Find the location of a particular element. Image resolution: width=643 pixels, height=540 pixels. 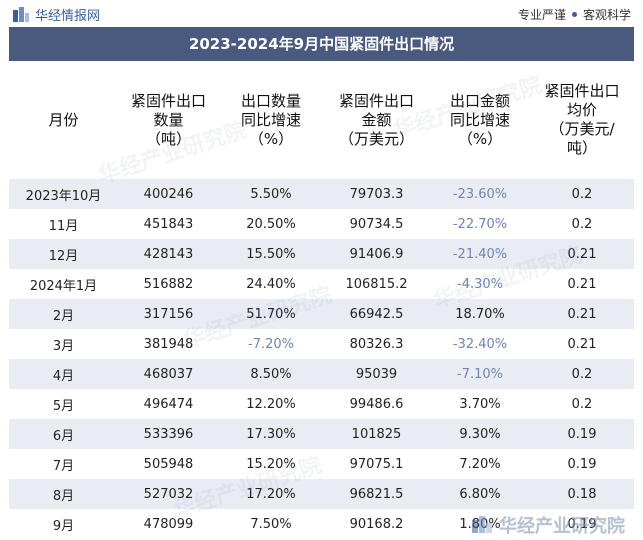

column-header: 出口金额 同比增速 （%） is located at coordinates (480, 120).